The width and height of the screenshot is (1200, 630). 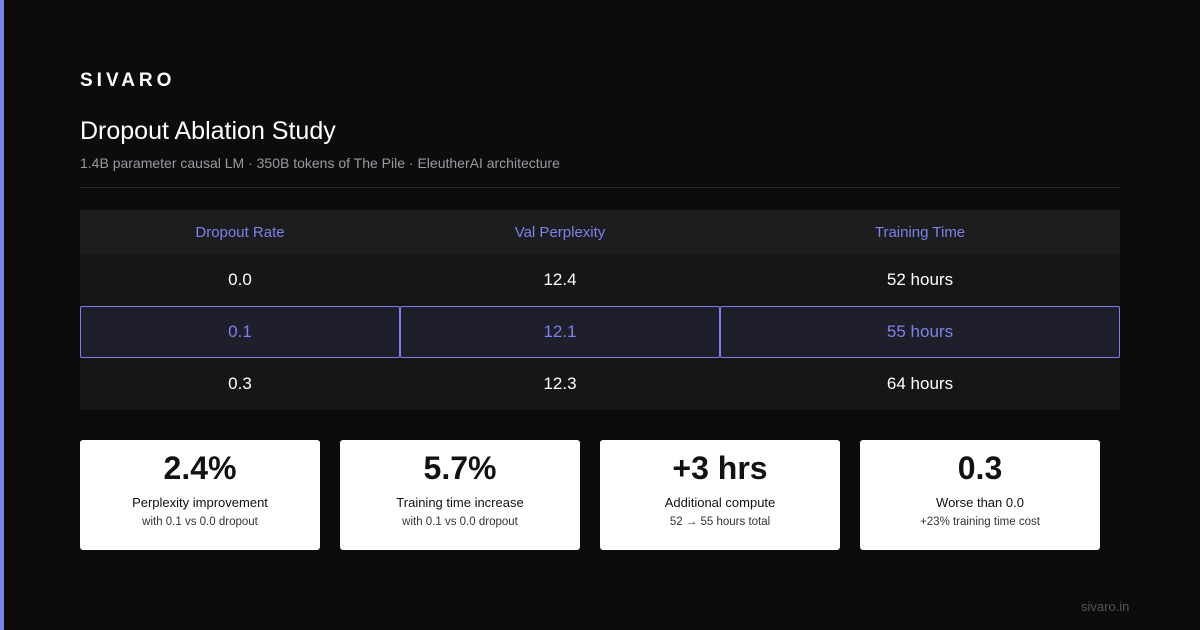 I want to click on page-title: Dropout Ablation Study, so click(x=208, y=131).